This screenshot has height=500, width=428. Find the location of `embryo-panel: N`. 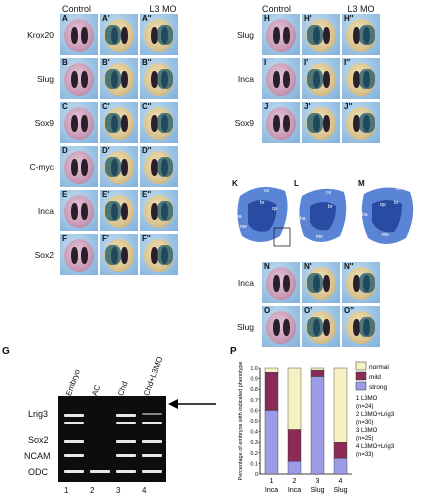

embryo-panel: N is located at coordinates (281, 282).